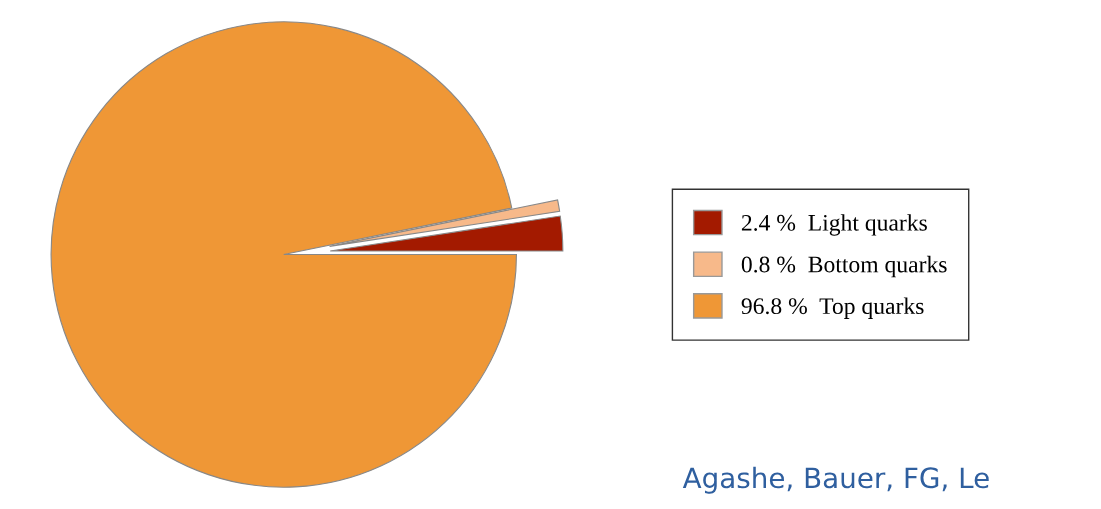 Image resolution: width=1101 pixels, height=509 pixels. I want to click on legend-label: 0.8 % Bottom quarks, so click(844, 266).